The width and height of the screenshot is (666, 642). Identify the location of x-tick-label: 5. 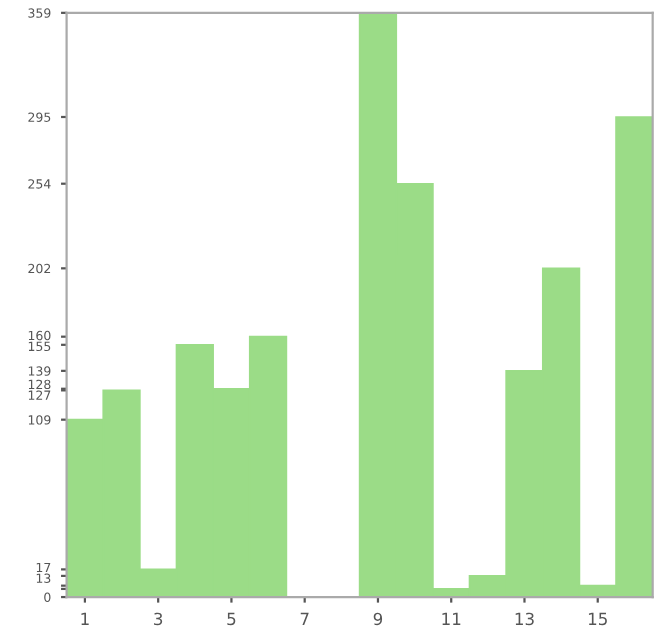
(231, 619).